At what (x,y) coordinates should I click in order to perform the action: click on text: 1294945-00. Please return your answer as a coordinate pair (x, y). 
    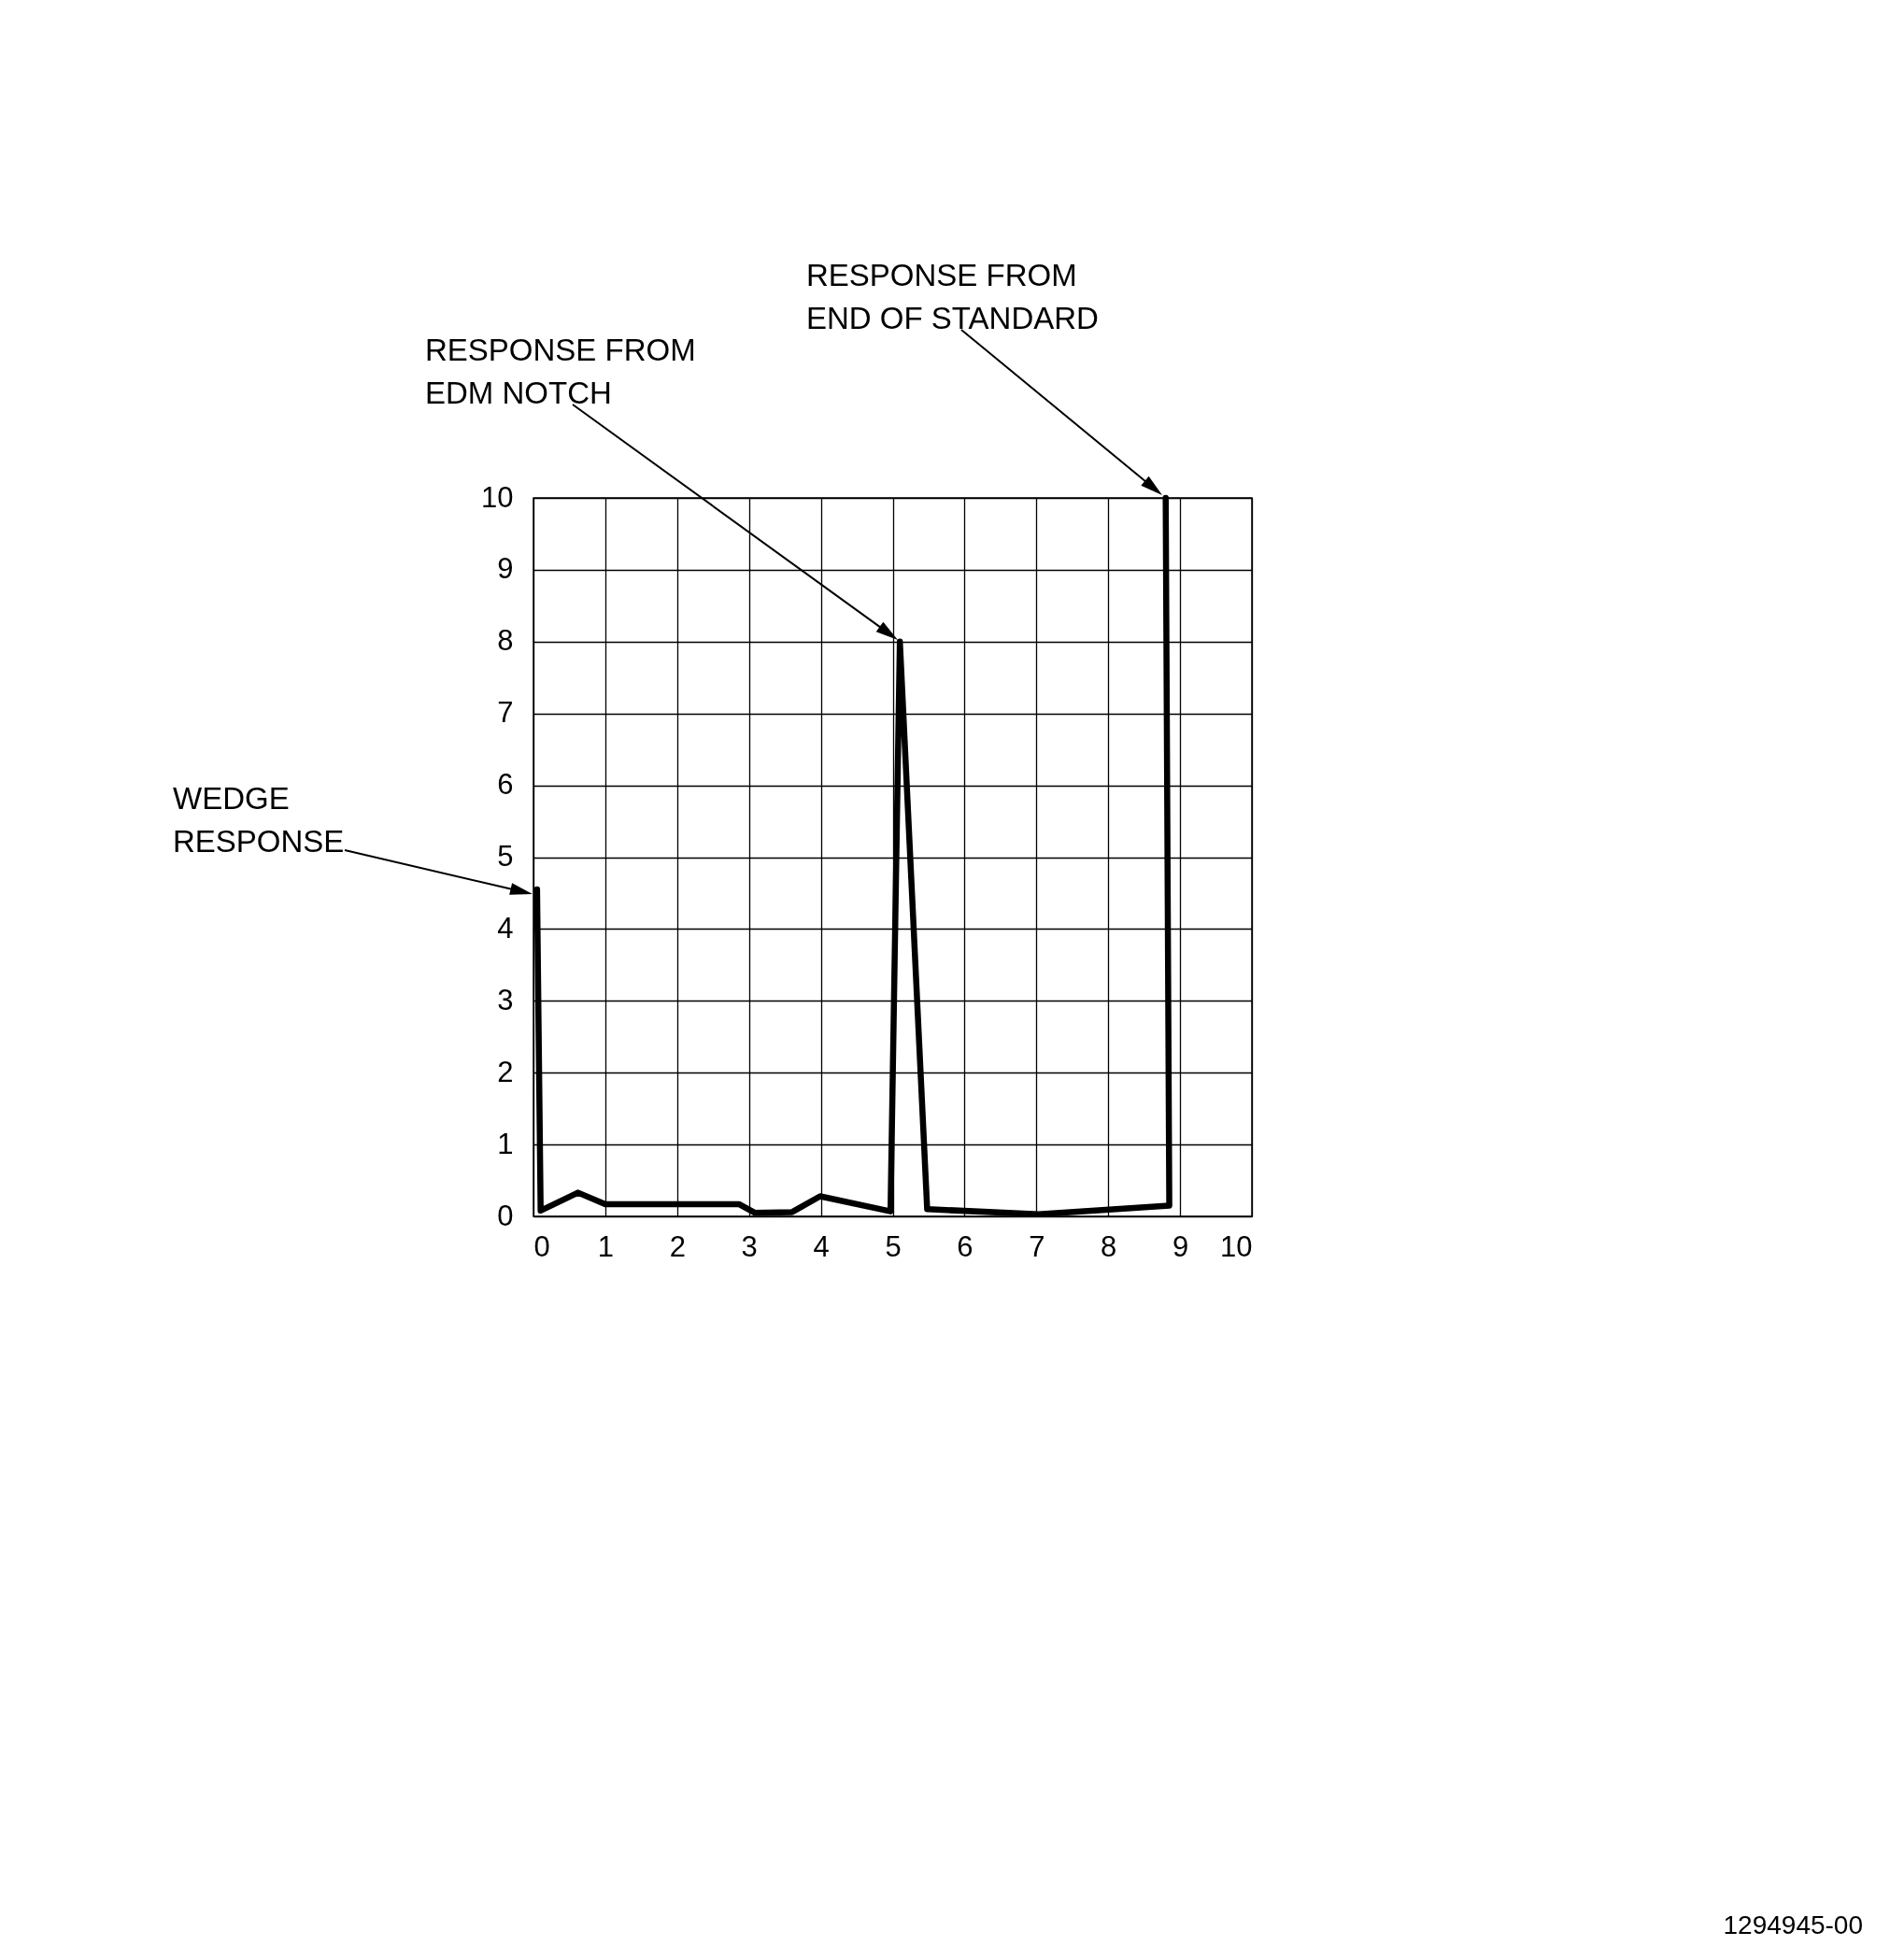
    Looking at the image, I should click on (1793, 1925).